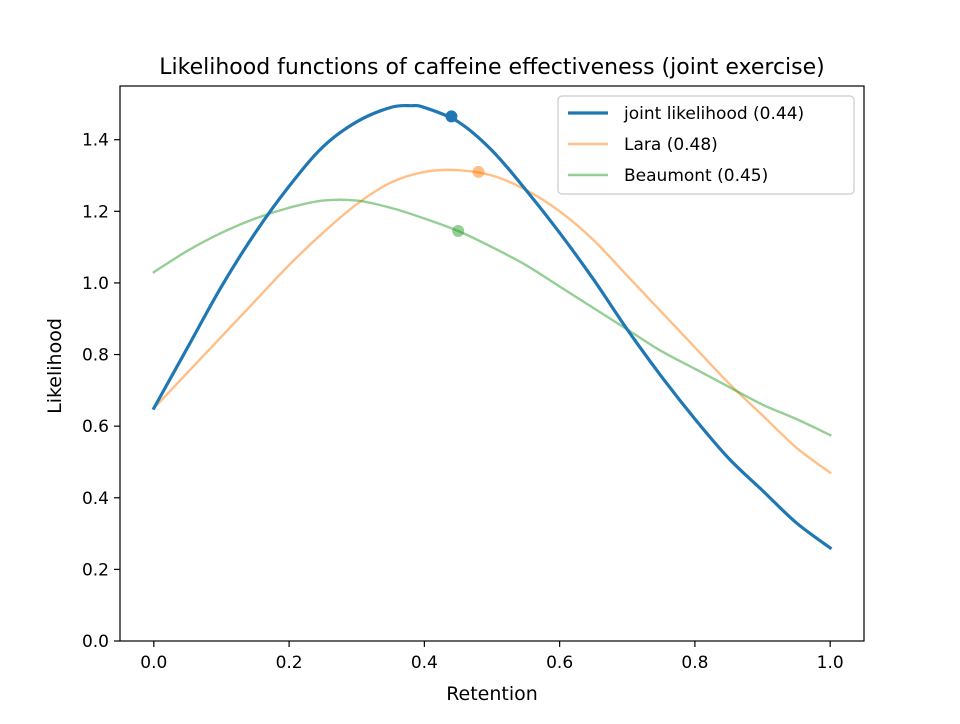  Describe the element at coordinates (694, 663) in the screenshot. I see `x-tick-label: 0.8` at that location.